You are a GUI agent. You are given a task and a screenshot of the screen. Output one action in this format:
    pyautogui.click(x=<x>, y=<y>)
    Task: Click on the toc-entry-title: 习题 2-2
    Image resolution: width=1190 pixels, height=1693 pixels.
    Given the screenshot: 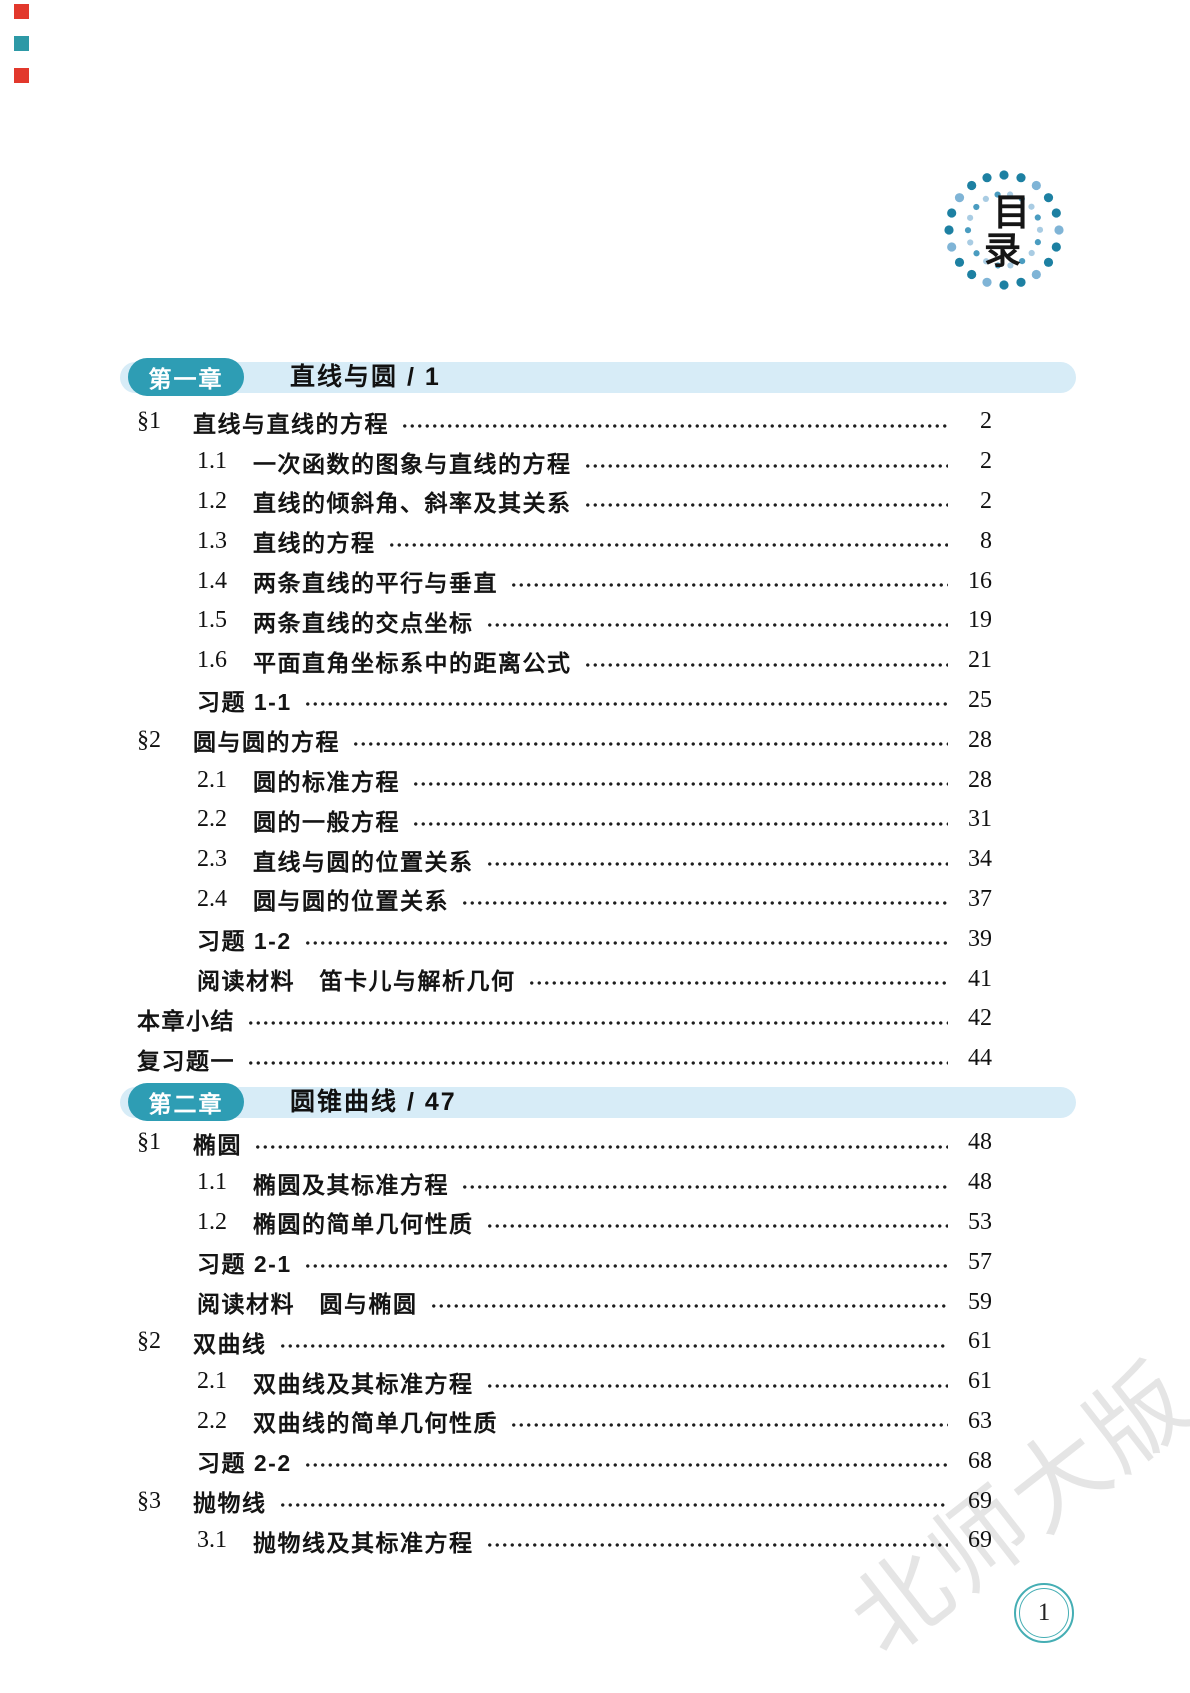 What is the action you would take?
    pyautogui.click(x=244, y=1463)
    